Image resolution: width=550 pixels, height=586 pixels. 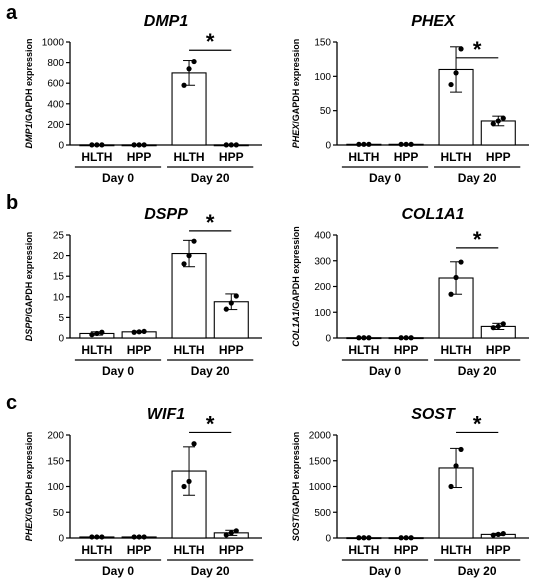 What do you see at coordinates (189, 295) in the screenshot?
I see `bar` at bounding box center [189, 295].